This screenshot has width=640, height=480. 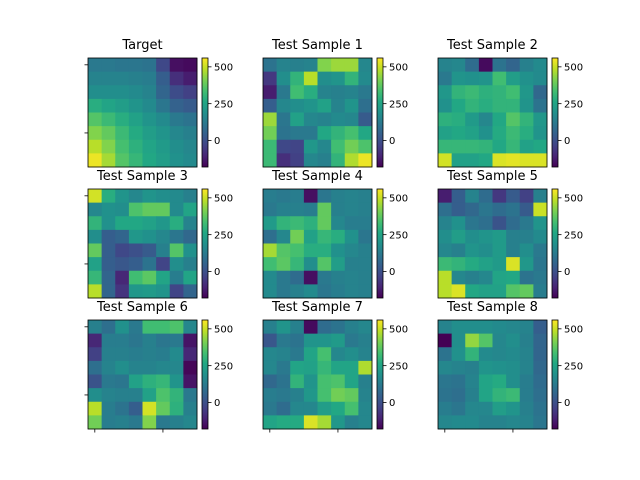 I want to click on heatmap-panel-5: Test Sample 5 0 250 500, so click(x=510, y=234).